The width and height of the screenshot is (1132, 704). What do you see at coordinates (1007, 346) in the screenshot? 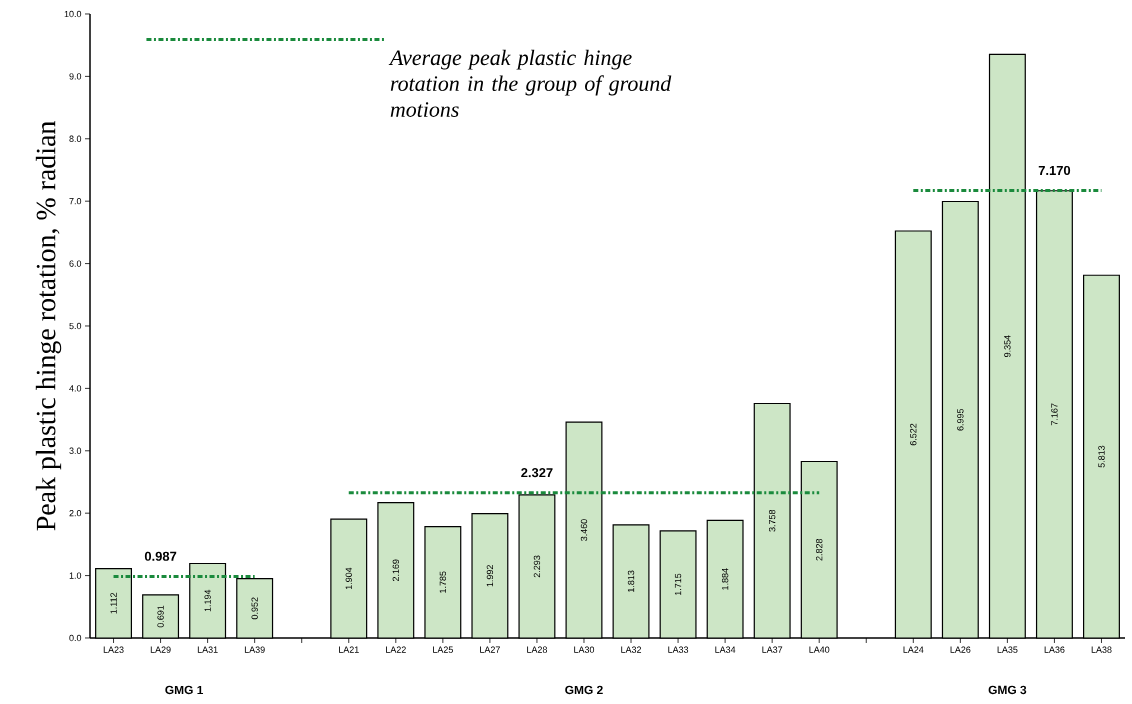
I see `data-label: 9.354` at bounding box center [1007, 346].